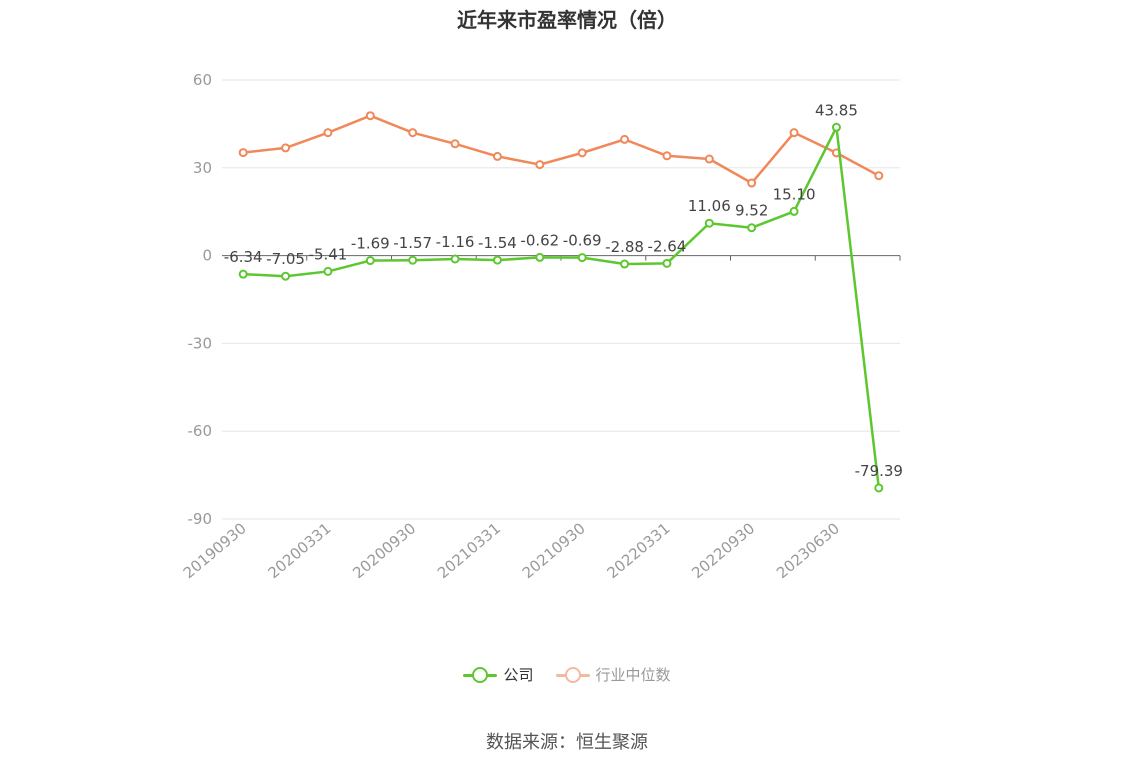 Image resolution: width=1134 pixels, height=766 pixels. I want to click on x-tick-label: 20220930, so click(723, 550).